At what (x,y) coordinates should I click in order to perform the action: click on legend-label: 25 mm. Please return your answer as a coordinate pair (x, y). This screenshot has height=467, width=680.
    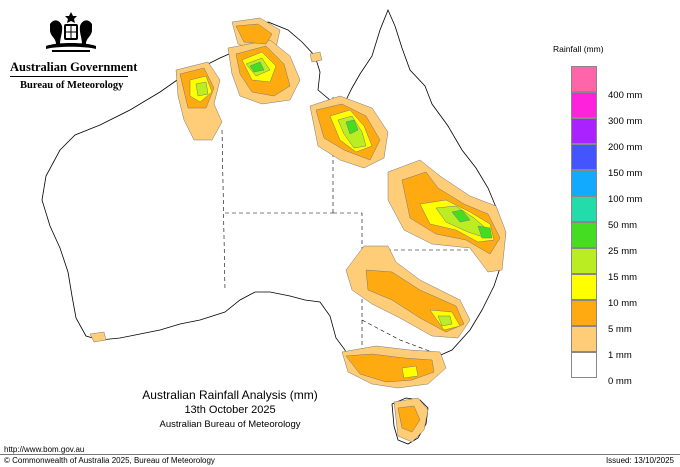
    Looking at the image, I should click on (623, 251).